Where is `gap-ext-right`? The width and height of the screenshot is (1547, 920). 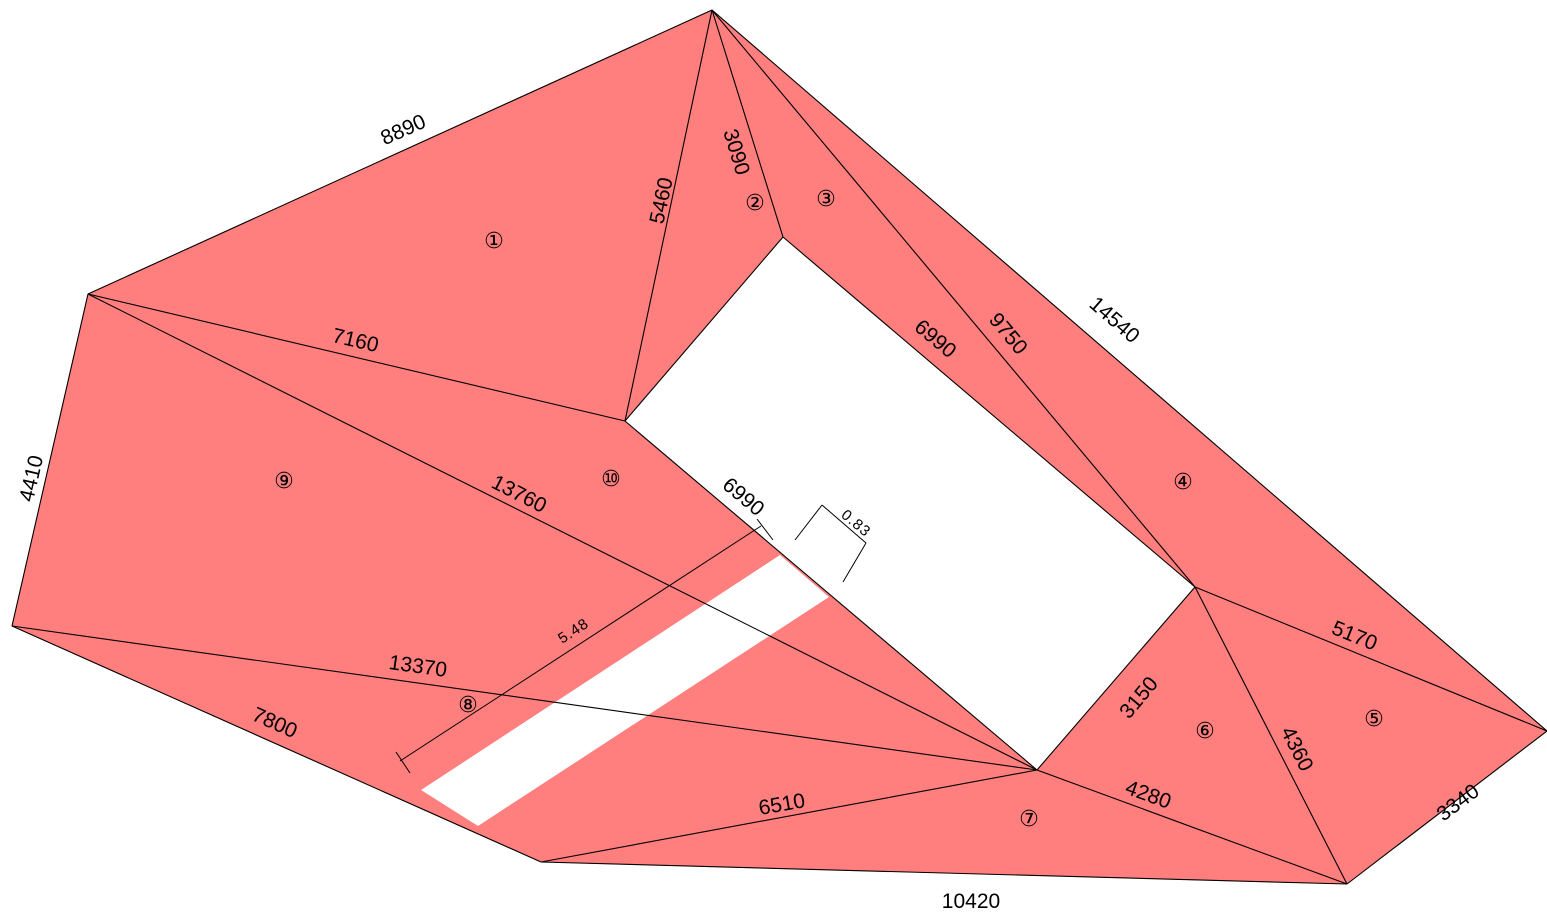 gap-ext-right is located at coordinates (854, 562).